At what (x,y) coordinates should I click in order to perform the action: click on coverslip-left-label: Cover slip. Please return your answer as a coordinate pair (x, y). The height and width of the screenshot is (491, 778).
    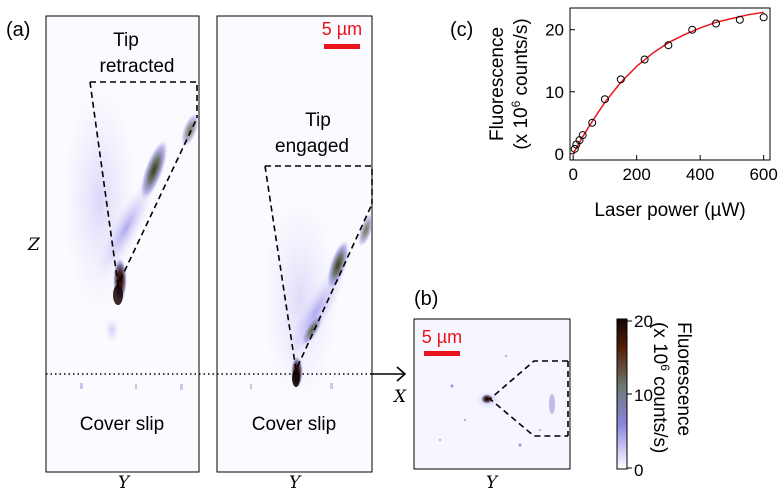
    Looking at the image, I should click on (122, 424).